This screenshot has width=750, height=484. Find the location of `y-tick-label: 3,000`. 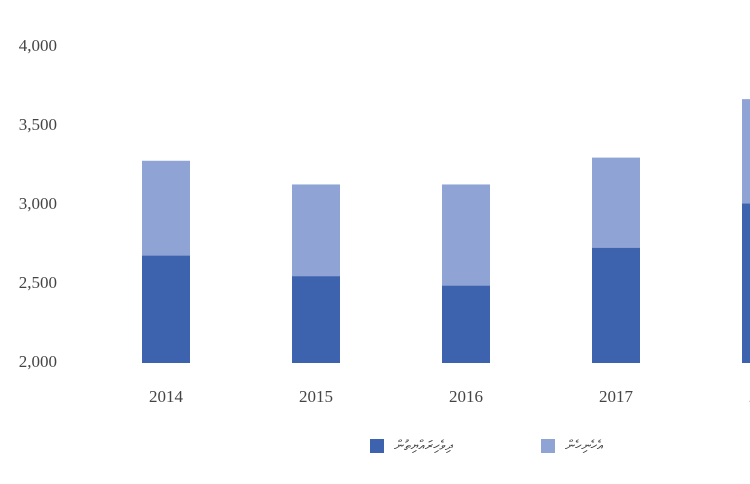

y-tick-label: 3,000 is located at coordinates (38, 203).